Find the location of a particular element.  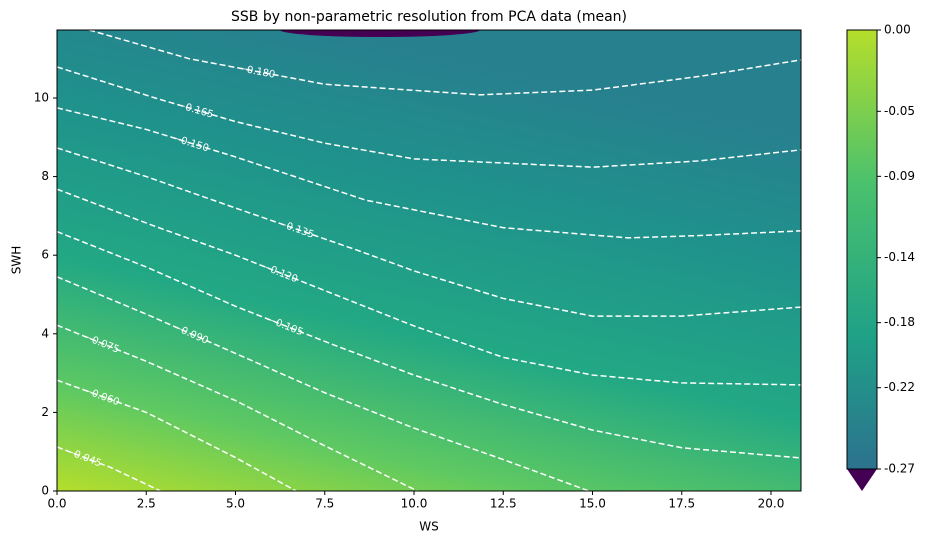

colorbar-tick-label: -0.14 is located at coordinates (899, 257).